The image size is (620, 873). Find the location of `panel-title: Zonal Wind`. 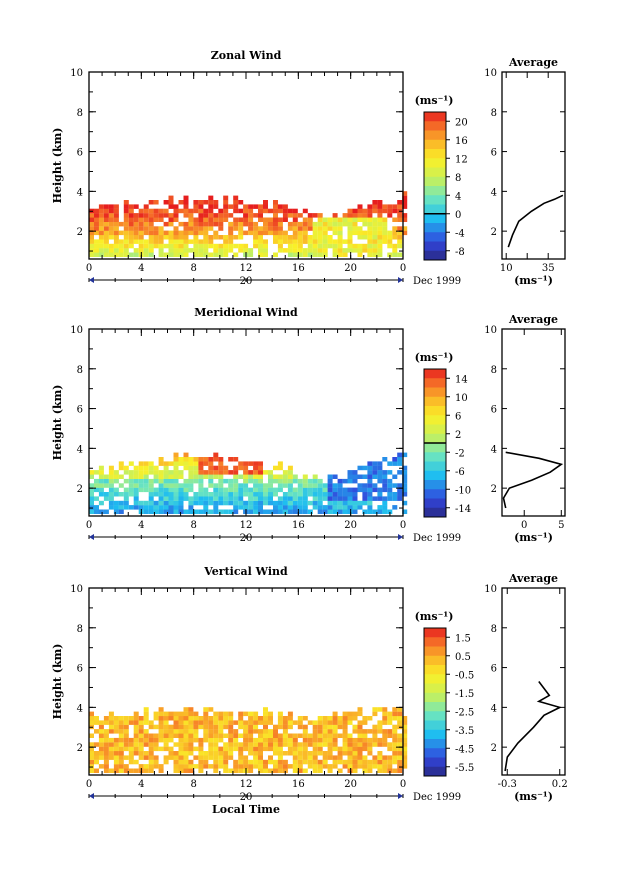

panel-title: Zonal Wind is located at coordinates (246, 55).